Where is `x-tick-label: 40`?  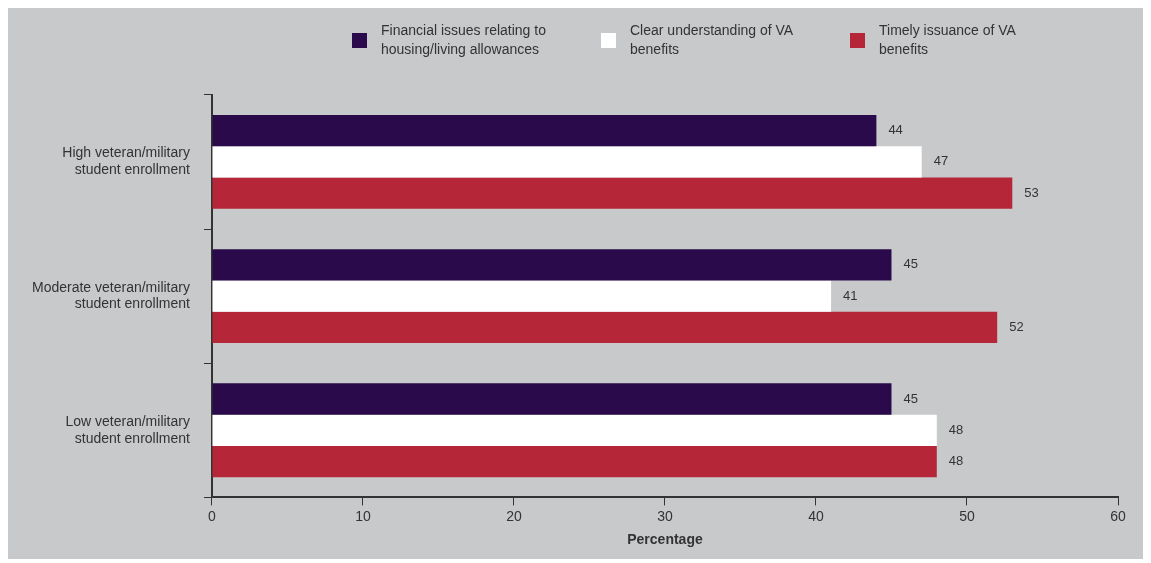
x-tick-label: 40 is located at coordinates (816, 515).